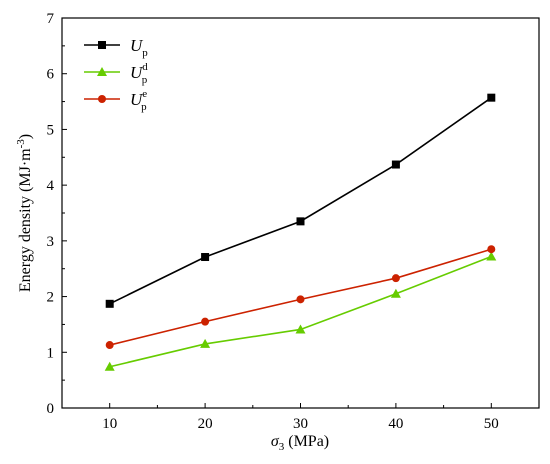  Describe the element at coordinates (395, 424) in the screenshot. I see `x-tick-label: 40` at that location.